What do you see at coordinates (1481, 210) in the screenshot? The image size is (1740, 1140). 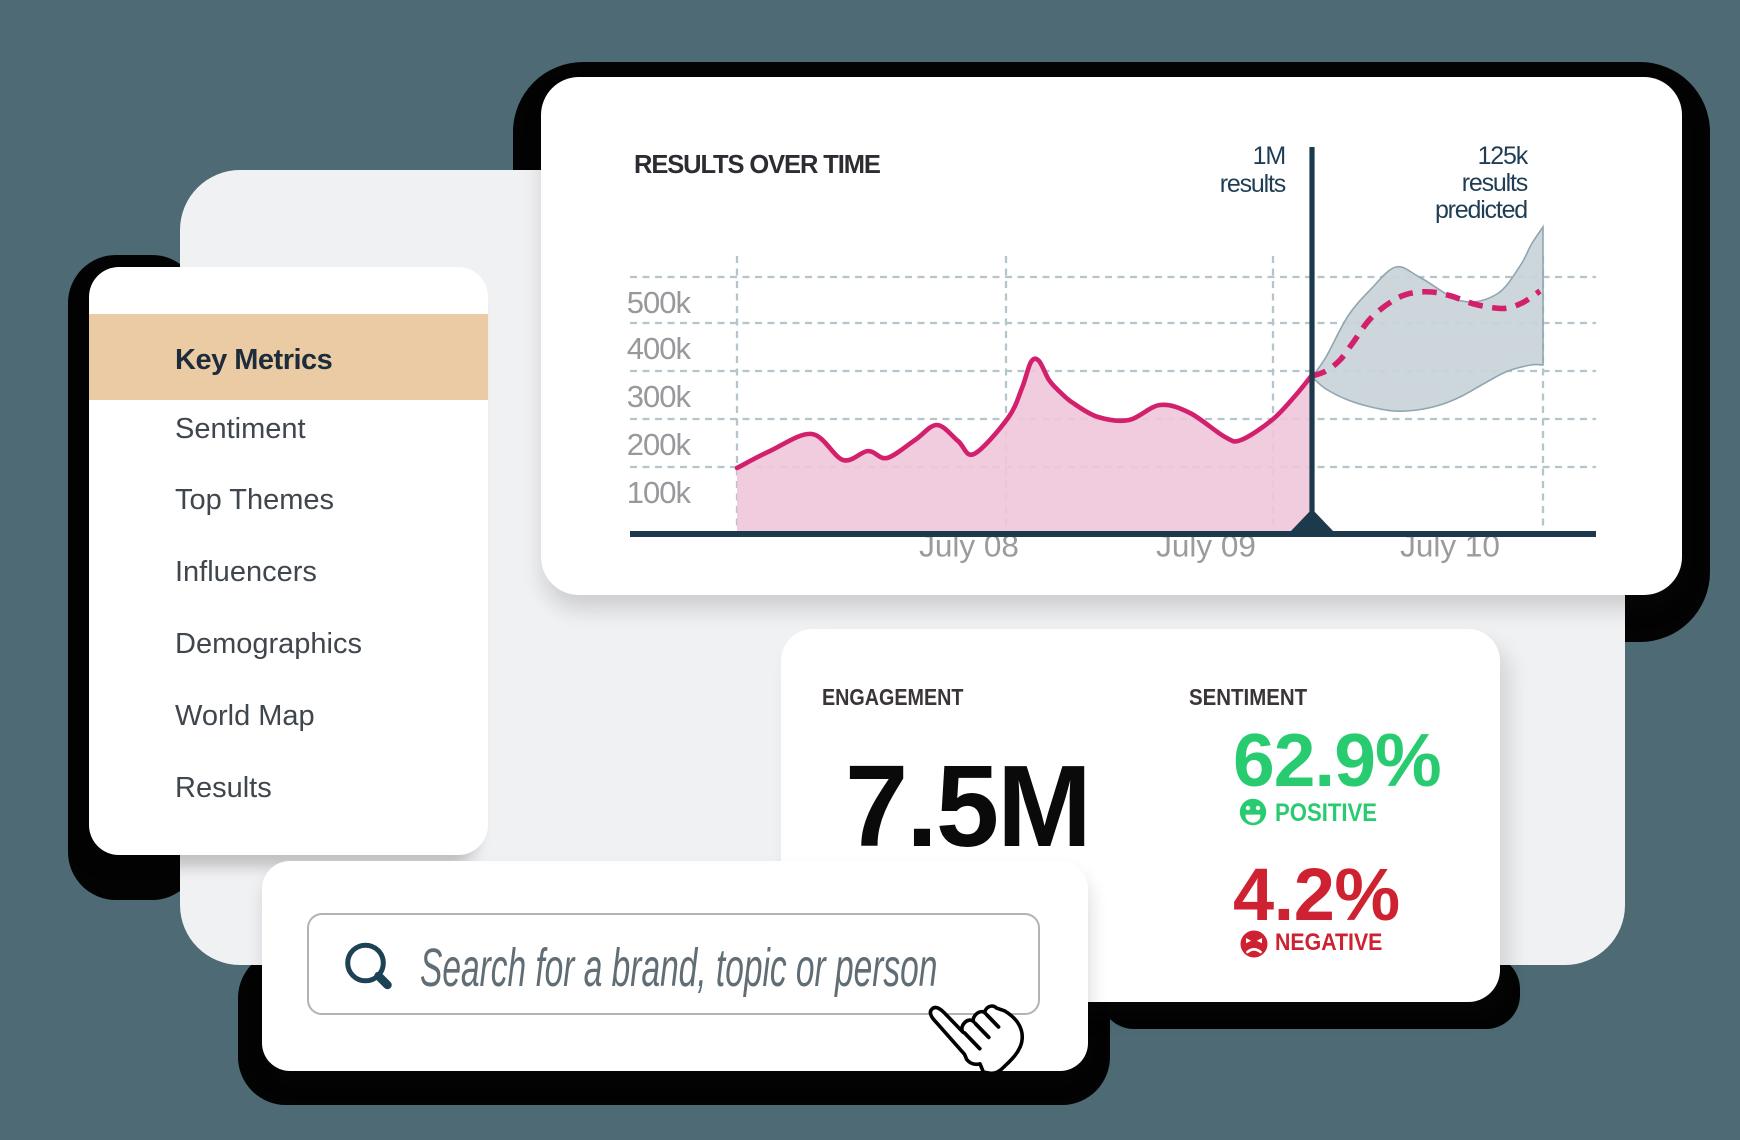 I see `svg-text: predicted` at bounding box center [1481, 210].